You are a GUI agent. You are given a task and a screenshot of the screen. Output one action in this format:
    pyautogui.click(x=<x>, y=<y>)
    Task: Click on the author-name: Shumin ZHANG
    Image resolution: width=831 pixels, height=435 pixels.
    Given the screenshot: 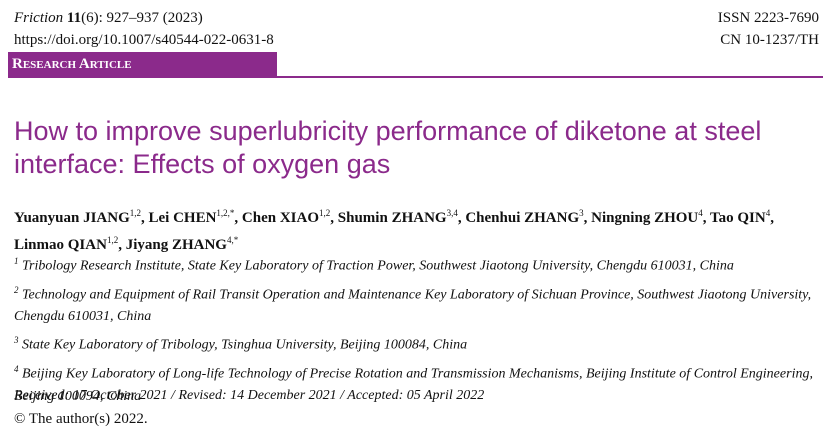 What is the action you would take?
    pyautogui.click(x=392, y=218)
    